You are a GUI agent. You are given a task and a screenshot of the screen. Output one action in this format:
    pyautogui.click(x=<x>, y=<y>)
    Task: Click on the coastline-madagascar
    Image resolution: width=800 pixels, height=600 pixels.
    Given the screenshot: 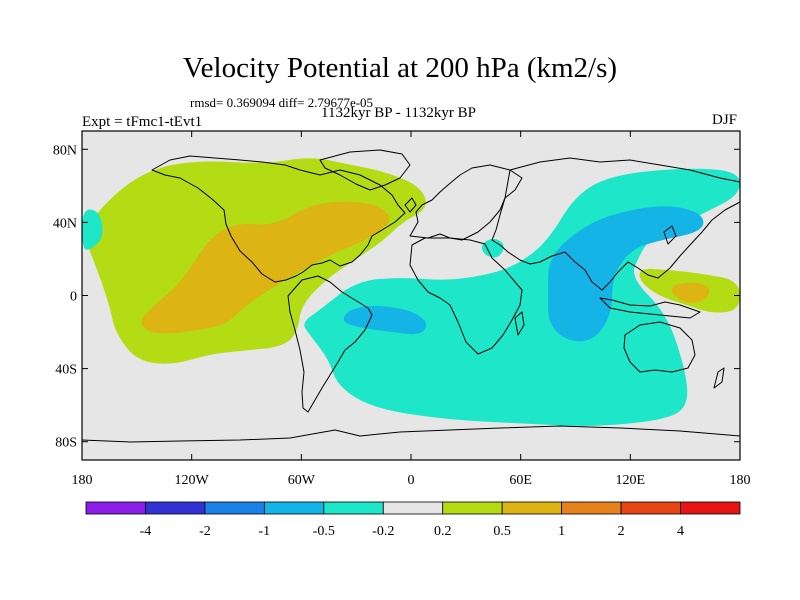 What is the action you would take?
    pyautogui.click(x=519, y=323)
    